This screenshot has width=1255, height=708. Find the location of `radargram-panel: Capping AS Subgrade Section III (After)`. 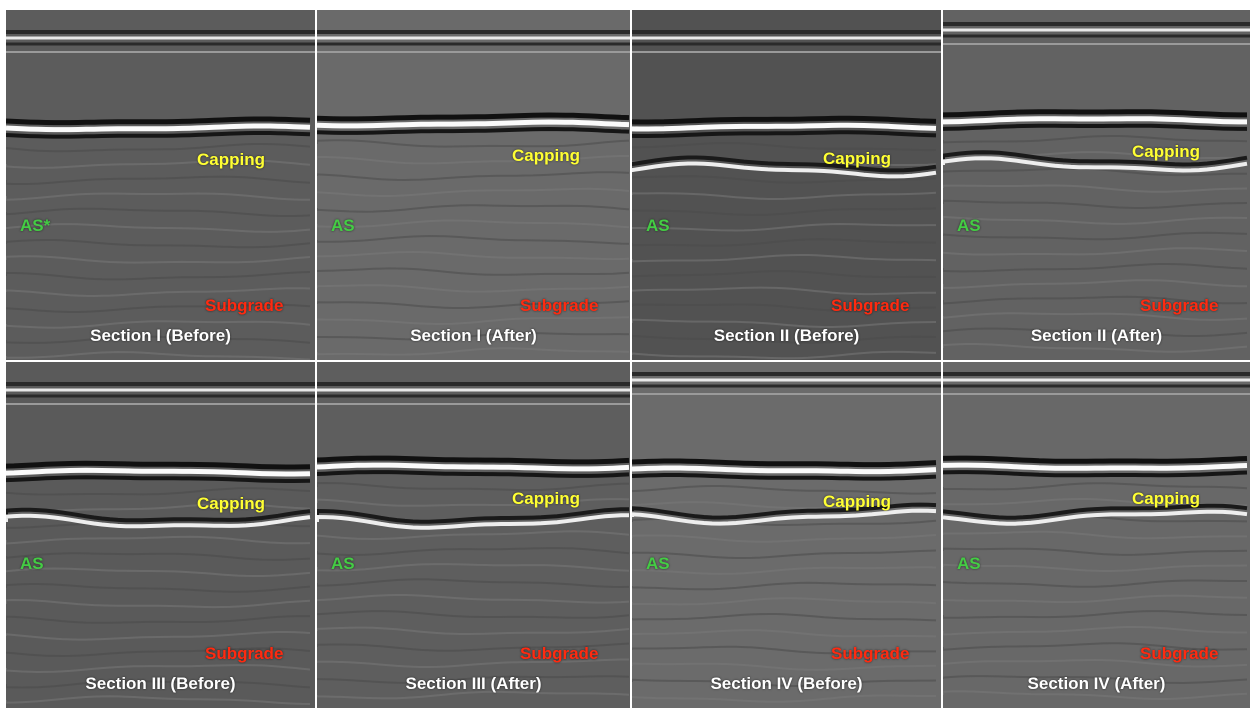

radargram-panel: Capping AS Subgrade Section III (After) is located at coordinates (473, 535).